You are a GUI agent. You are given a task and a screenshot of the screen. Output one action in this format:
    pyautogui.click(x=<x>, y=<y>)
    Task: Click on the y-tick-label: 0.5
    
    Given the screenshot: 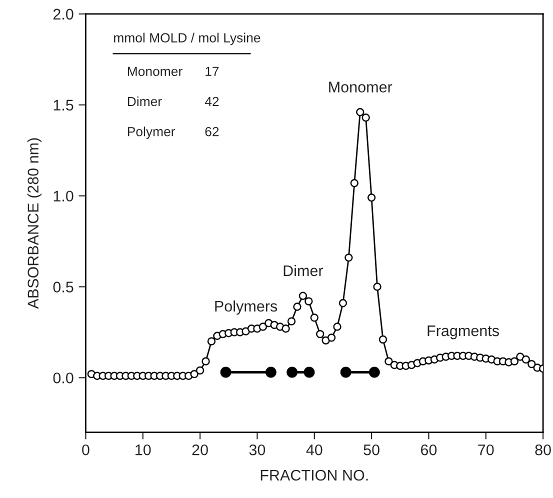 What is the action you would take?
    pyautogui.click(x=63, y=287)
    